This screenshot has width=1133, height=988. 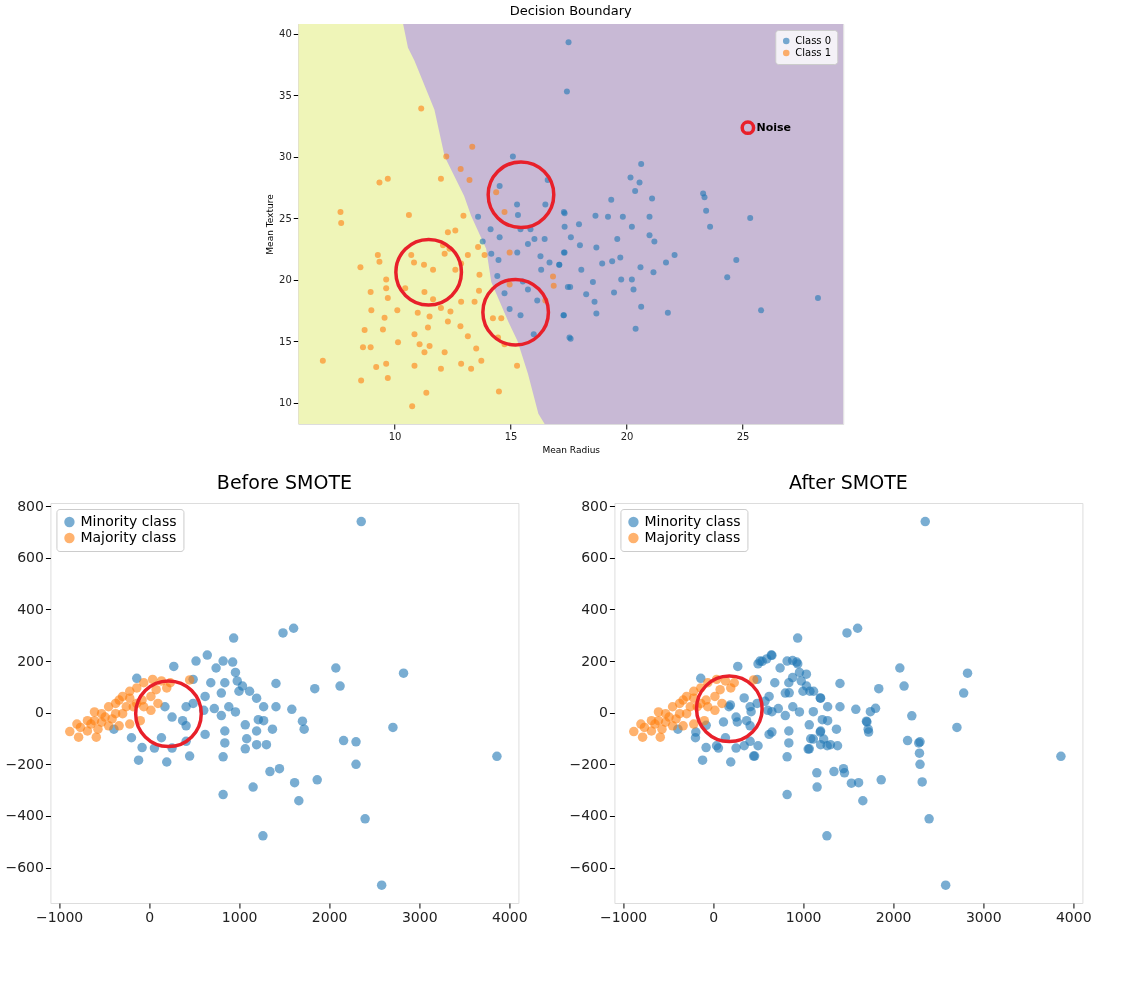 What do you see at coordinates (270, 224) in the screenshot?
I see `y-axis-title: Mean Texture` at bounding box center [270, 224].